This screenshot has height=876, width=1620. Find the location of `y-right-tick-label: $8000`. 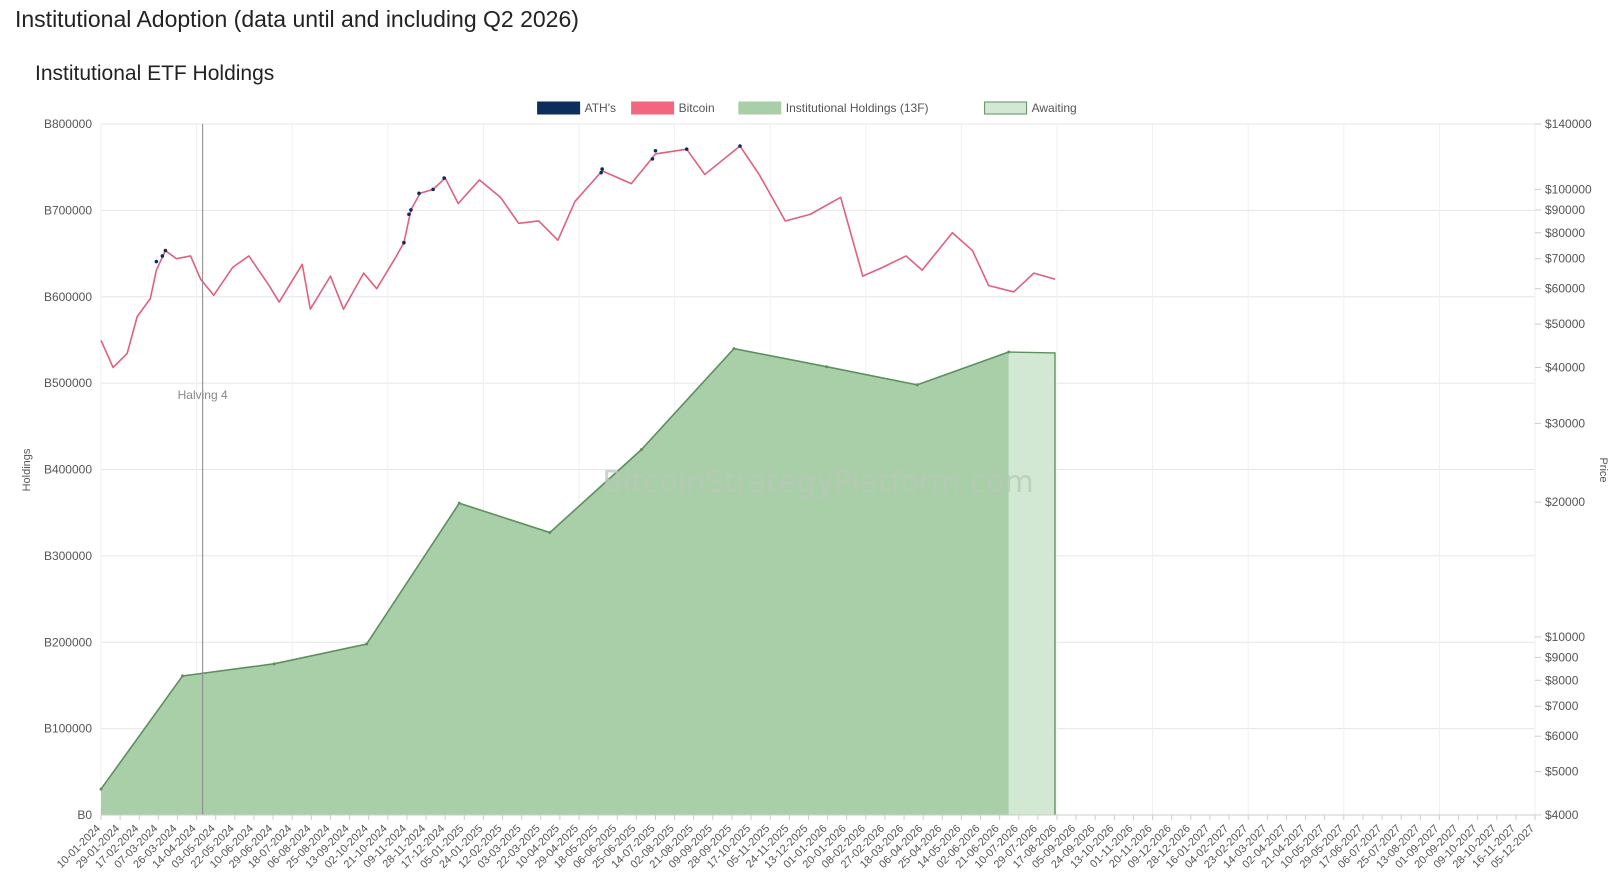

y-right-tick-label: $8000 is located at coordinates (1562, 680).